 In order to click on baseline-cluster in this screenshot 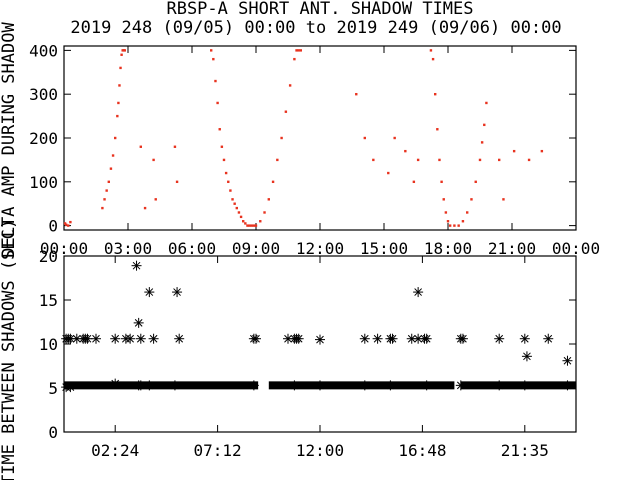, I will do `click(518, 385)`.